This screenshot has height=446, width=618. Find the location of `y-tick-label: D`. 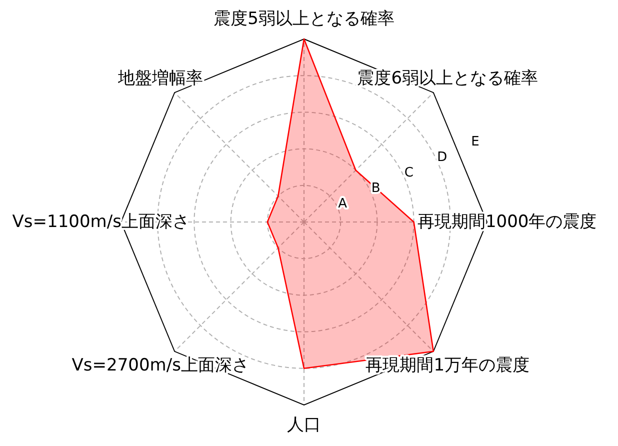

y-tick-label: D is located at coordinates (442, 158).